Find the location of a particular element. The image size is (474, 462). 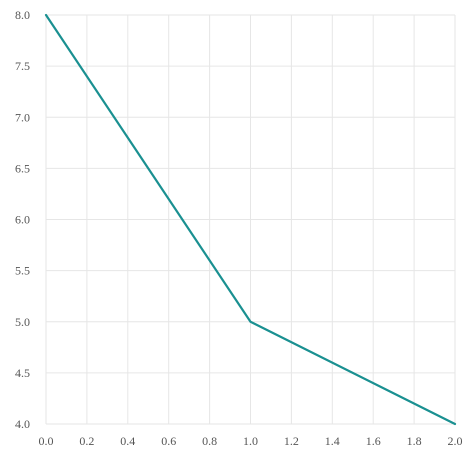

x-tick-label: 0.6 is located at coordinates (168, 441).